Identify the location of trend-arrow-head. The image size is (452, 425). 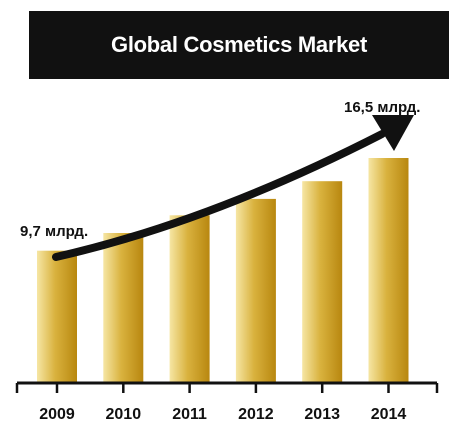
(393, 133).